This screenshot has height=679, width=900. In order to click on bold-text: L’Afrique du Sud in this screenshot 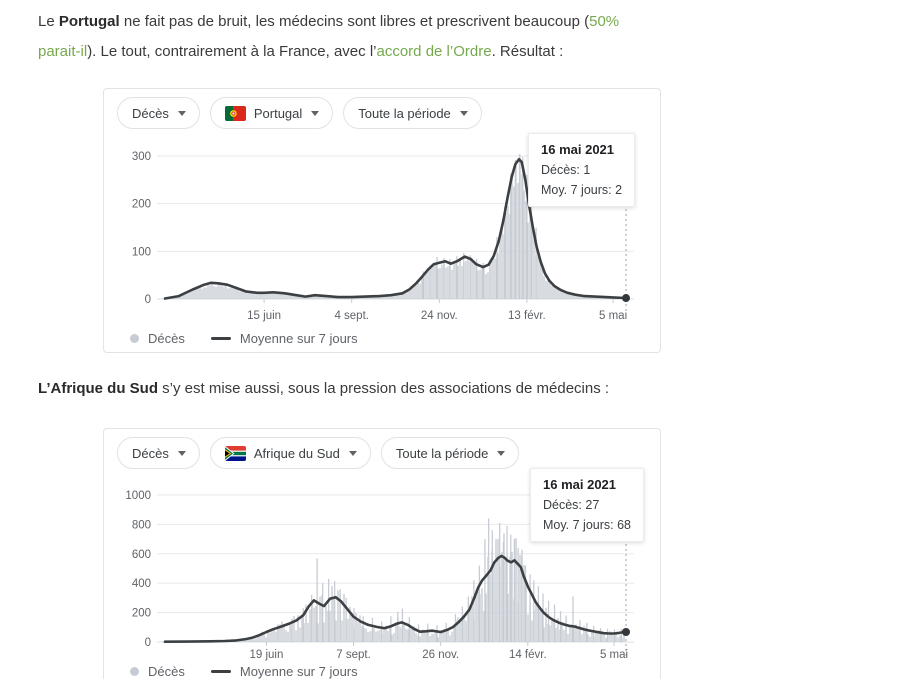, I will do `click(98, 388)`.